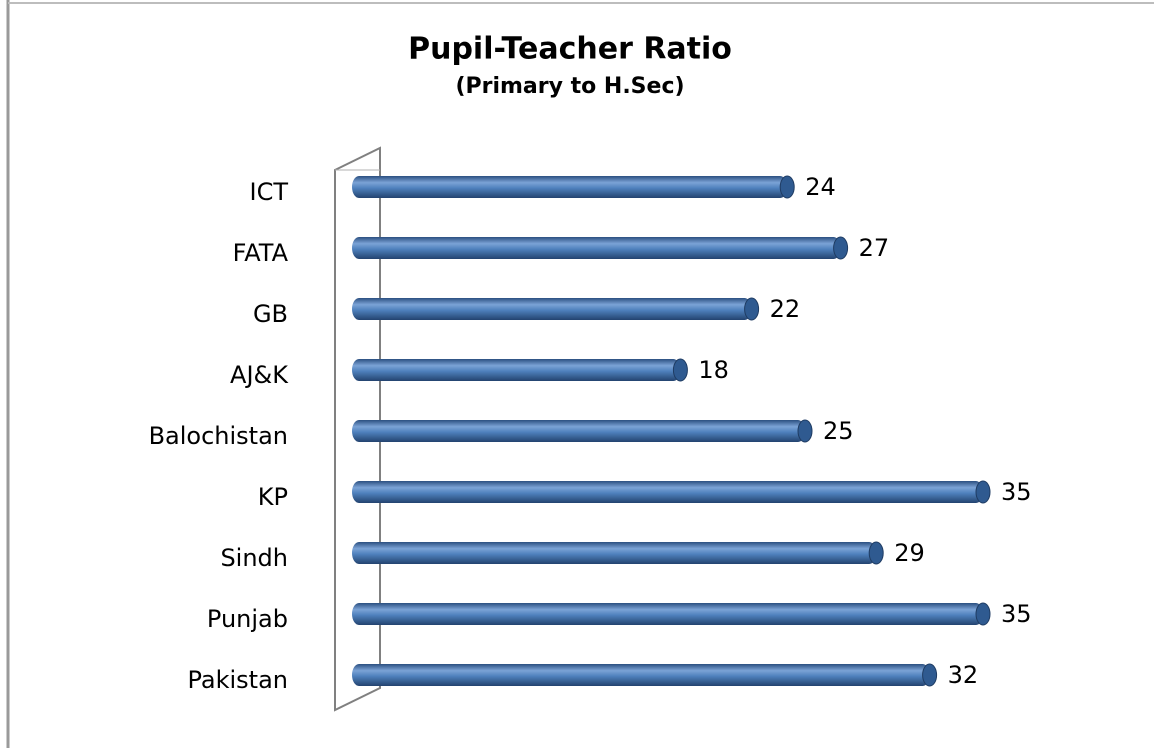 This screenshot has width=1154, height=748. I want to click on value-label: 24, so click(820, 187).